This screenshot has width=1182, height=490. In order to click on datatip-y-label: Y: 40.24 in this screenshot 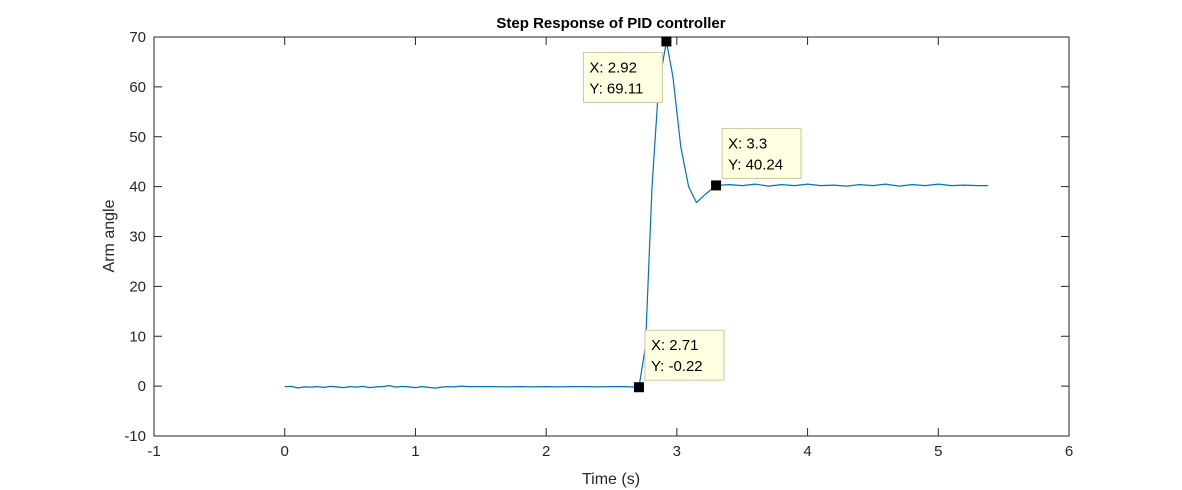, I will do `click(755, 164)`.